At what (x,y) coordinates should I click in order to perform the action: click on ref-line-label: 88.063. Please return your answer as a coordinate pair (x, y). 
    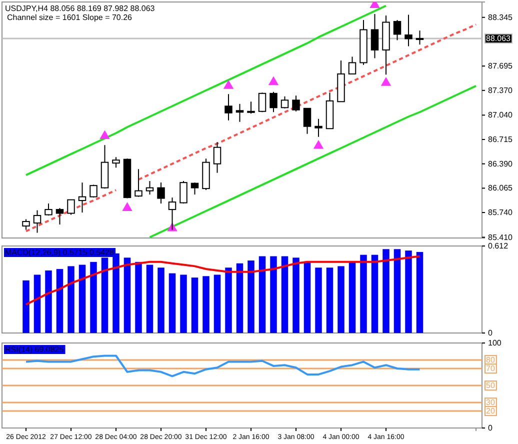
    Looking at the image, I should click on (499, 39).